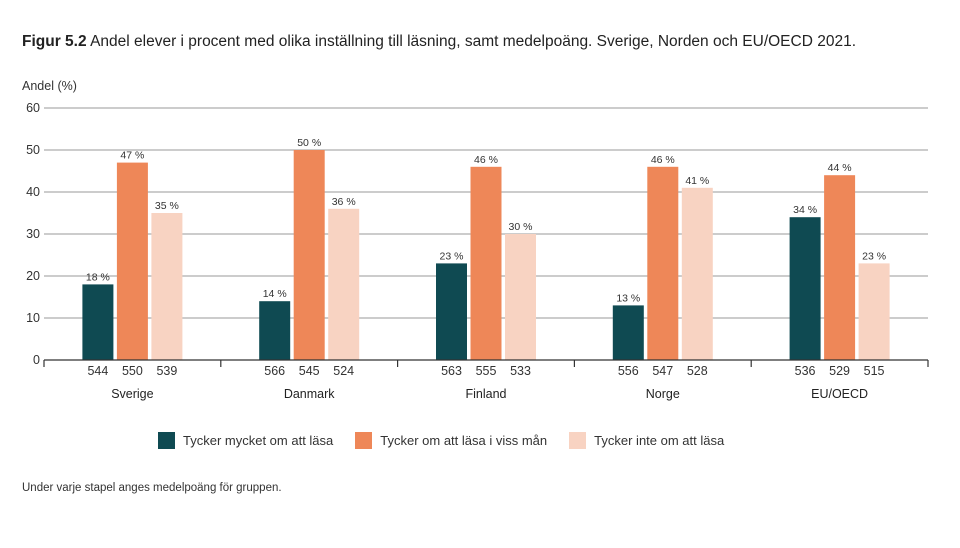  What do you see at coordinates (628, 371) in the screenshot?
I see `score-label: 556` at bounding box center [628, 371].